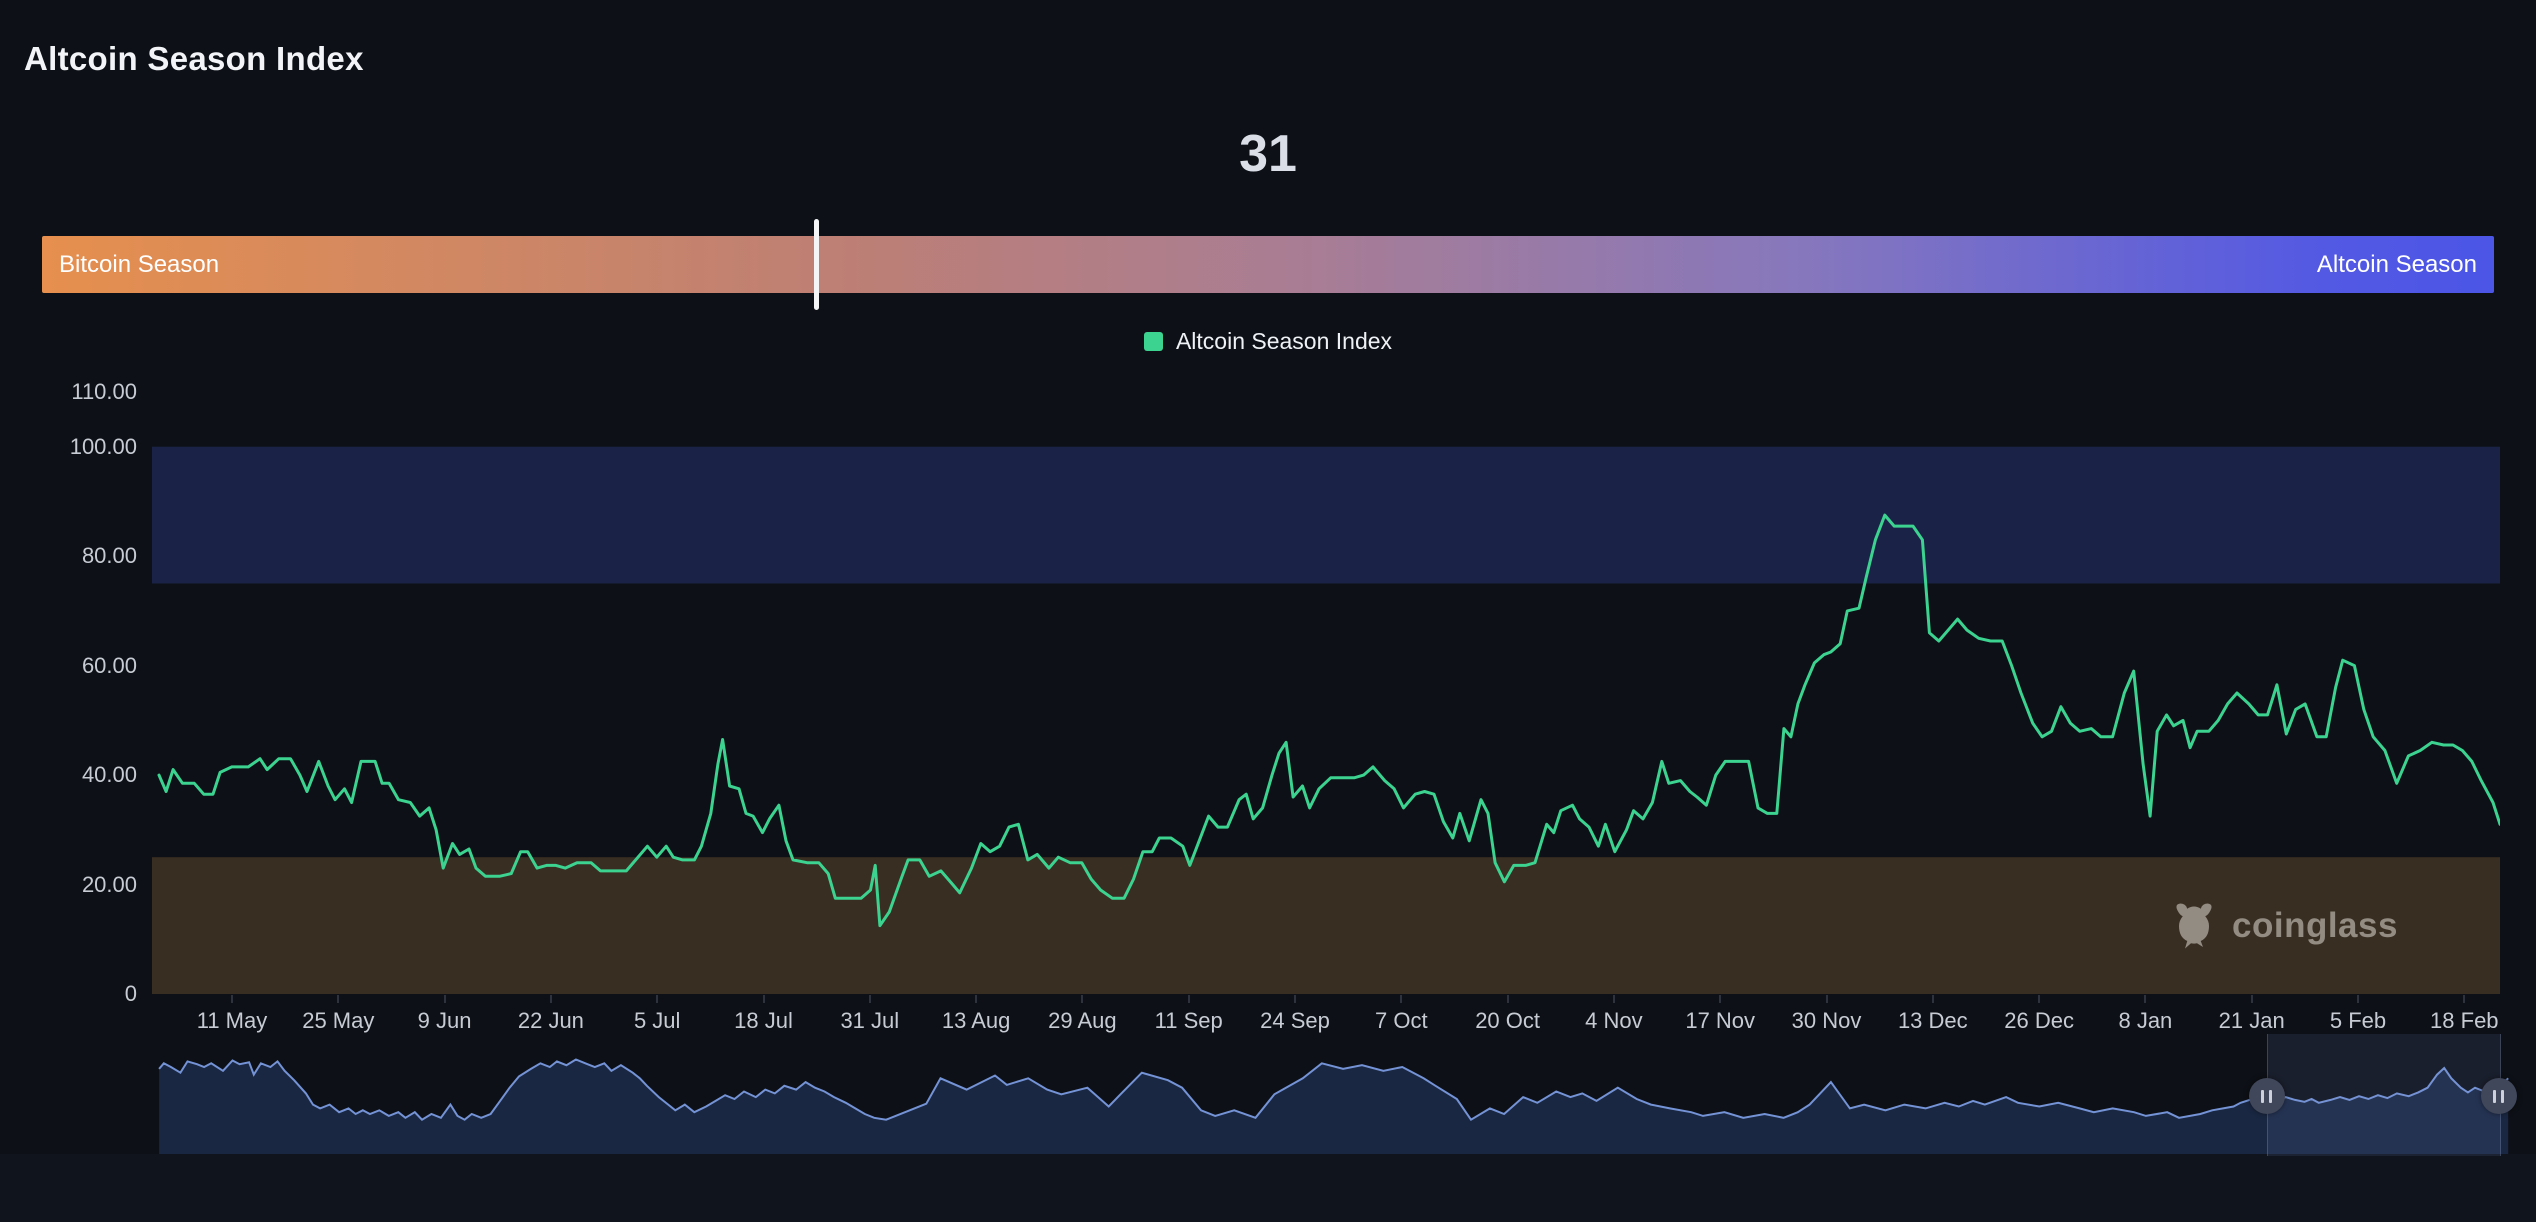 The width and height of the screenshot is (2536, 1222). I want to click on x-axis-label: 5 Feb, so click(2358, 1020).